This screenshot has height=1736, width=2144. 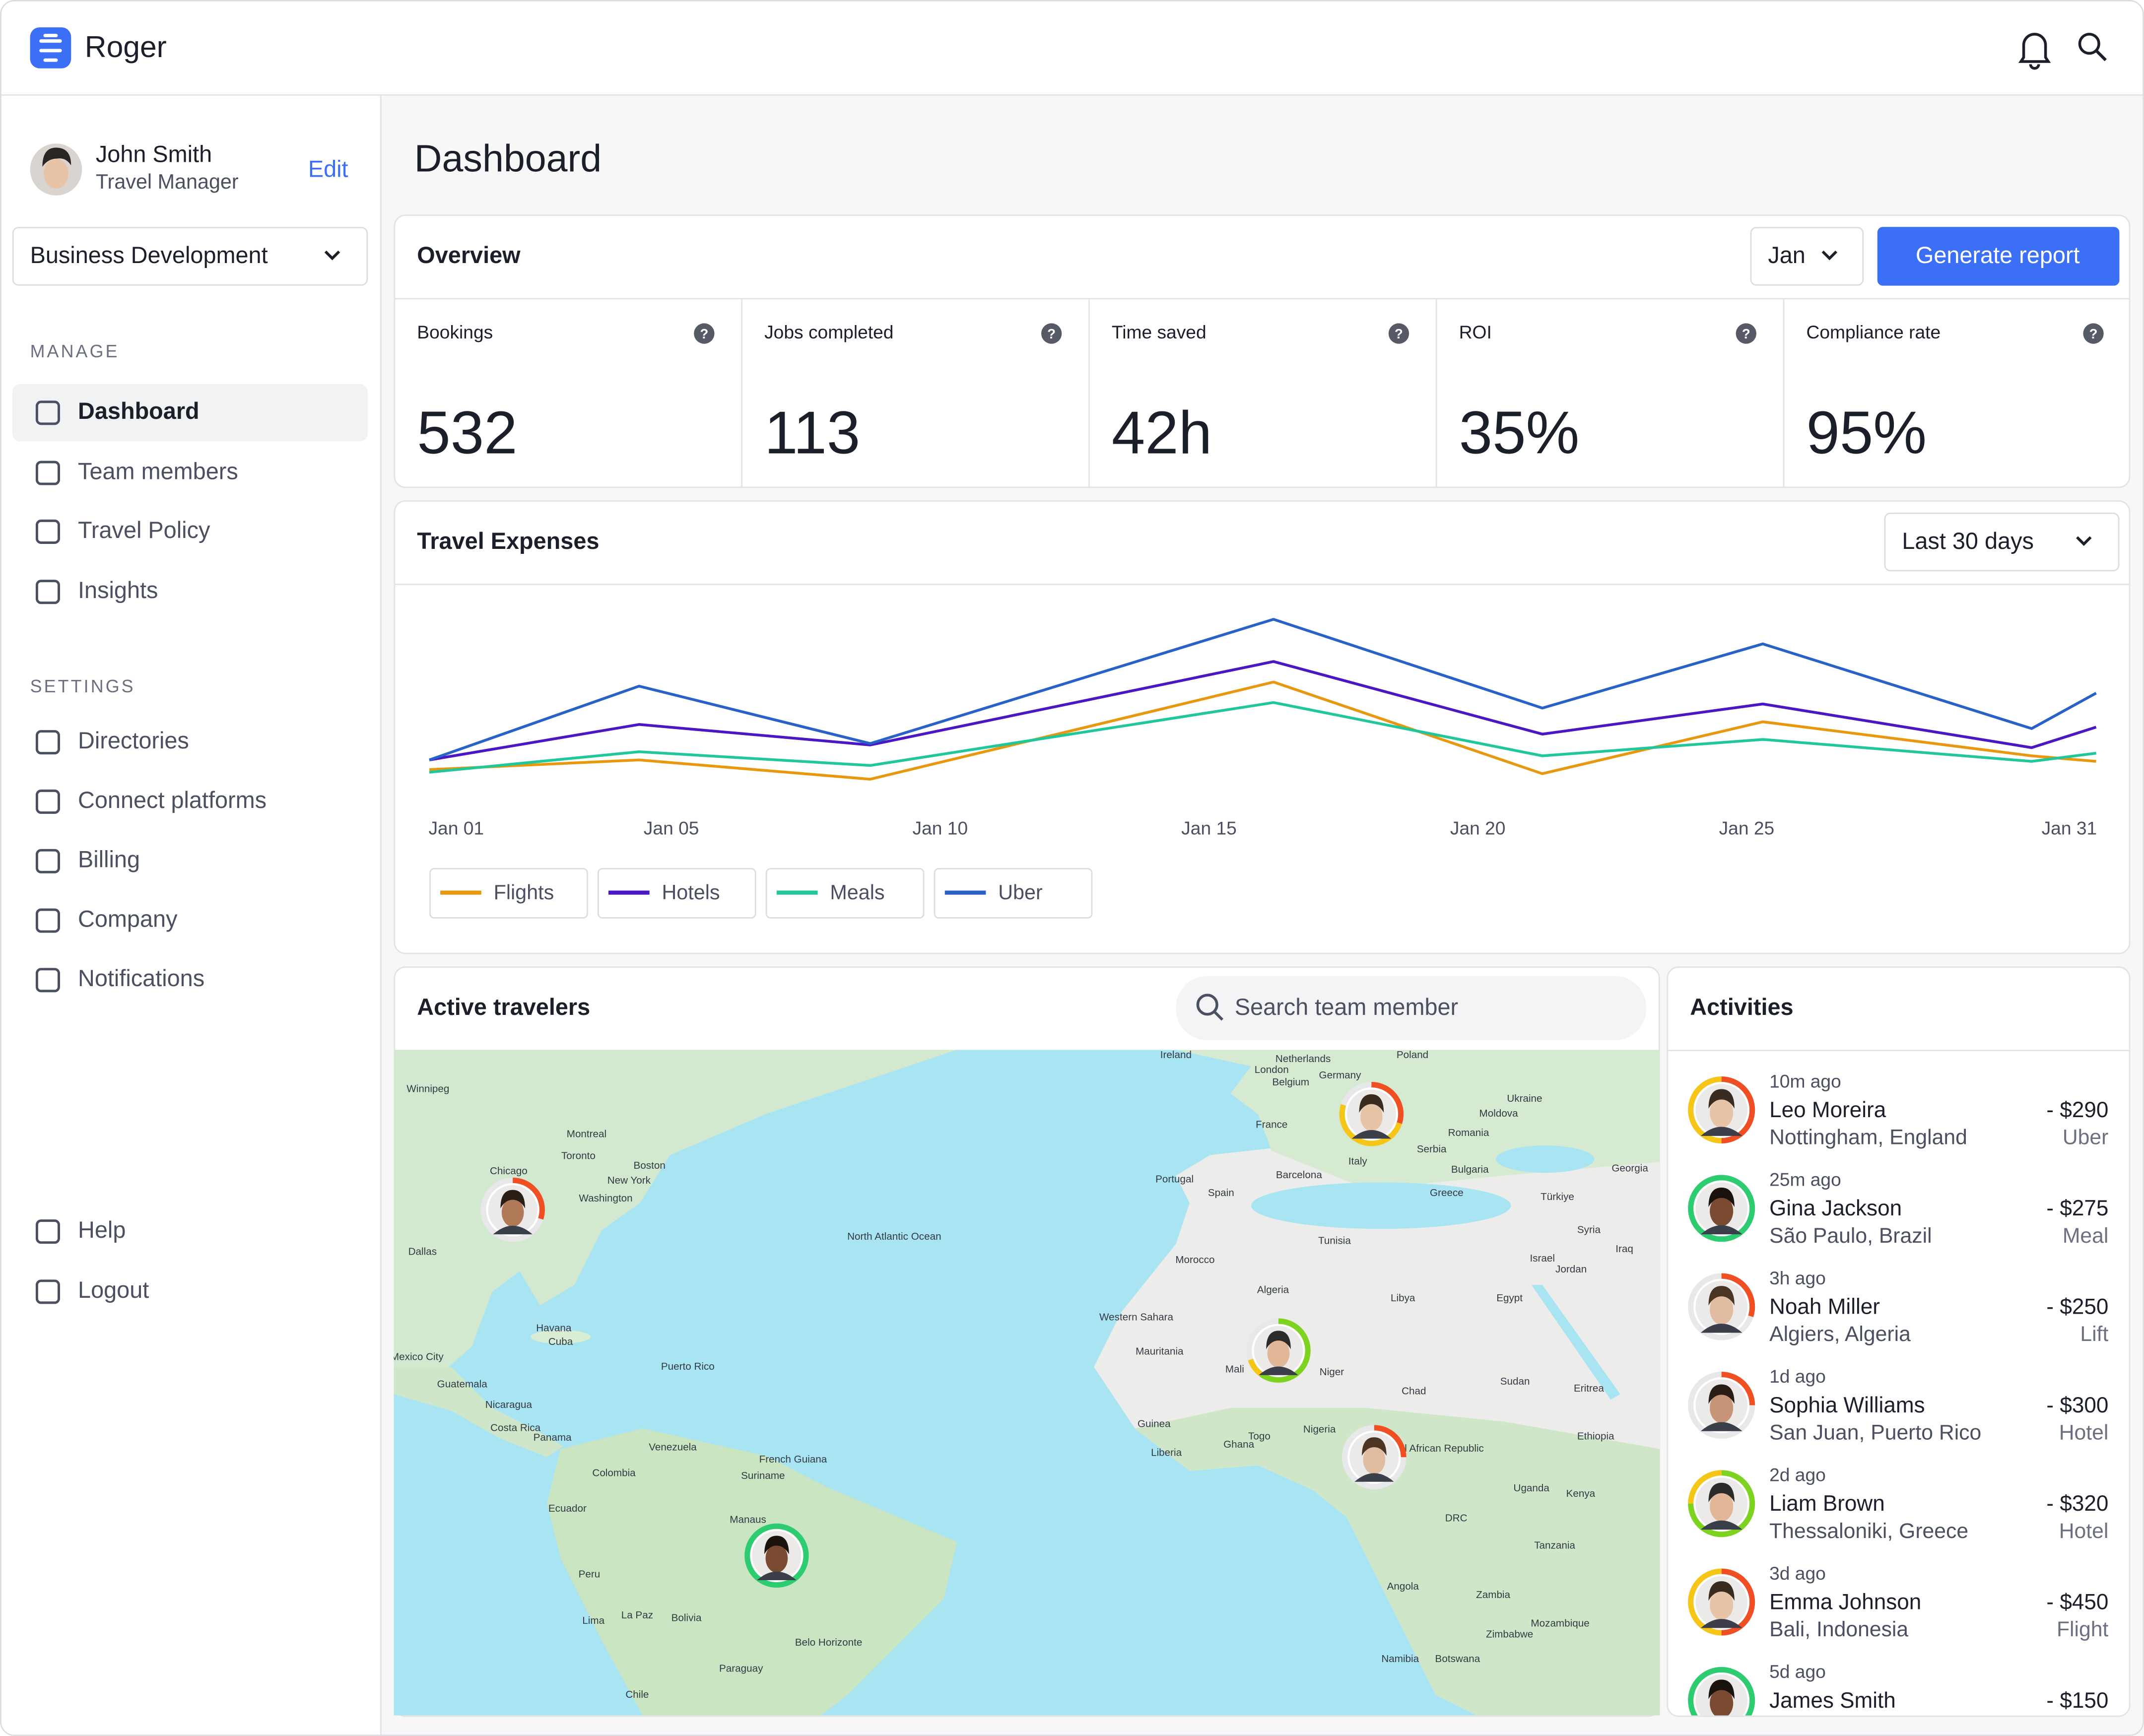 What do you see at coordinates (1824, 1307) in the screenshot?
I see `activity-name: Noah Miller` at bounding box center [1824, 1307].